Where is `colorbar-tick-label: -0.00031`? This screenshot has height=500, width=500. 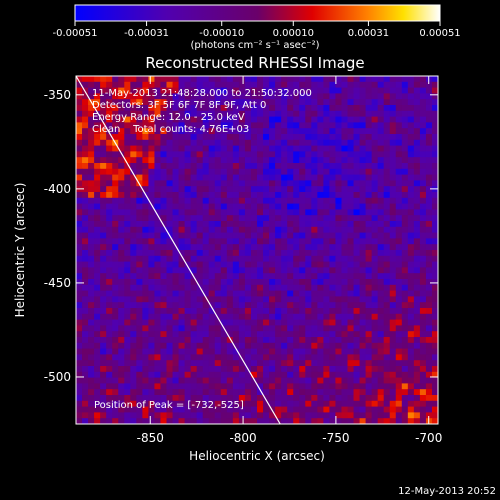 colorbar-tick-label: -0.00031 is located at coordinates (146, 33).